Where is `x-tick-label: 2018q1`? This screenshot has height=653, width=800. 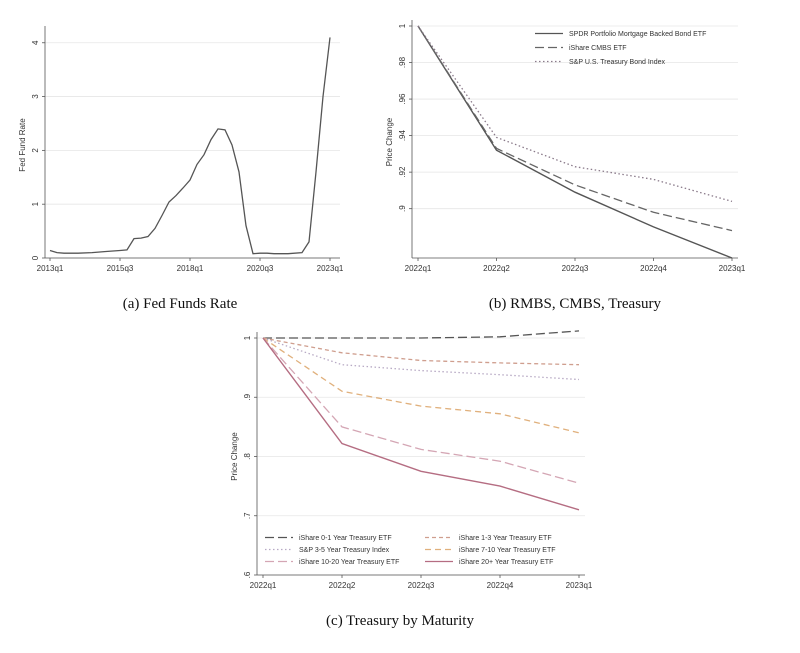
x-tick-label: 2018q1 is located at coordinates (190, 268).